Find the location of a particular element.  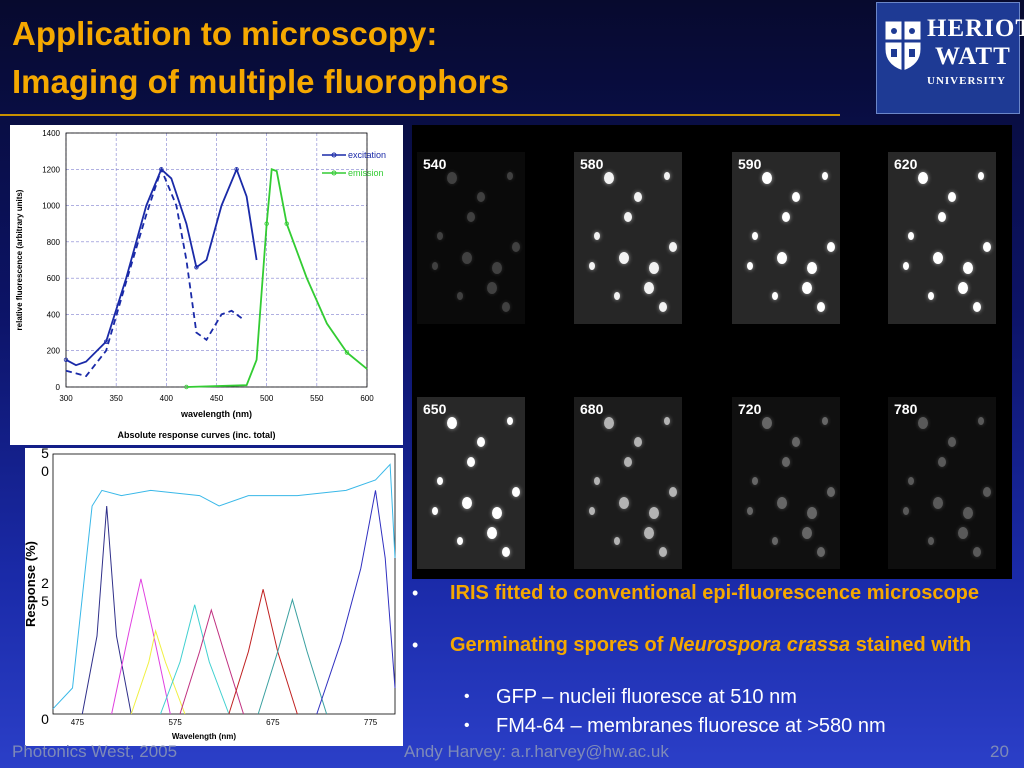

wavelength-label: 590 is located at coordinates (750, 164).